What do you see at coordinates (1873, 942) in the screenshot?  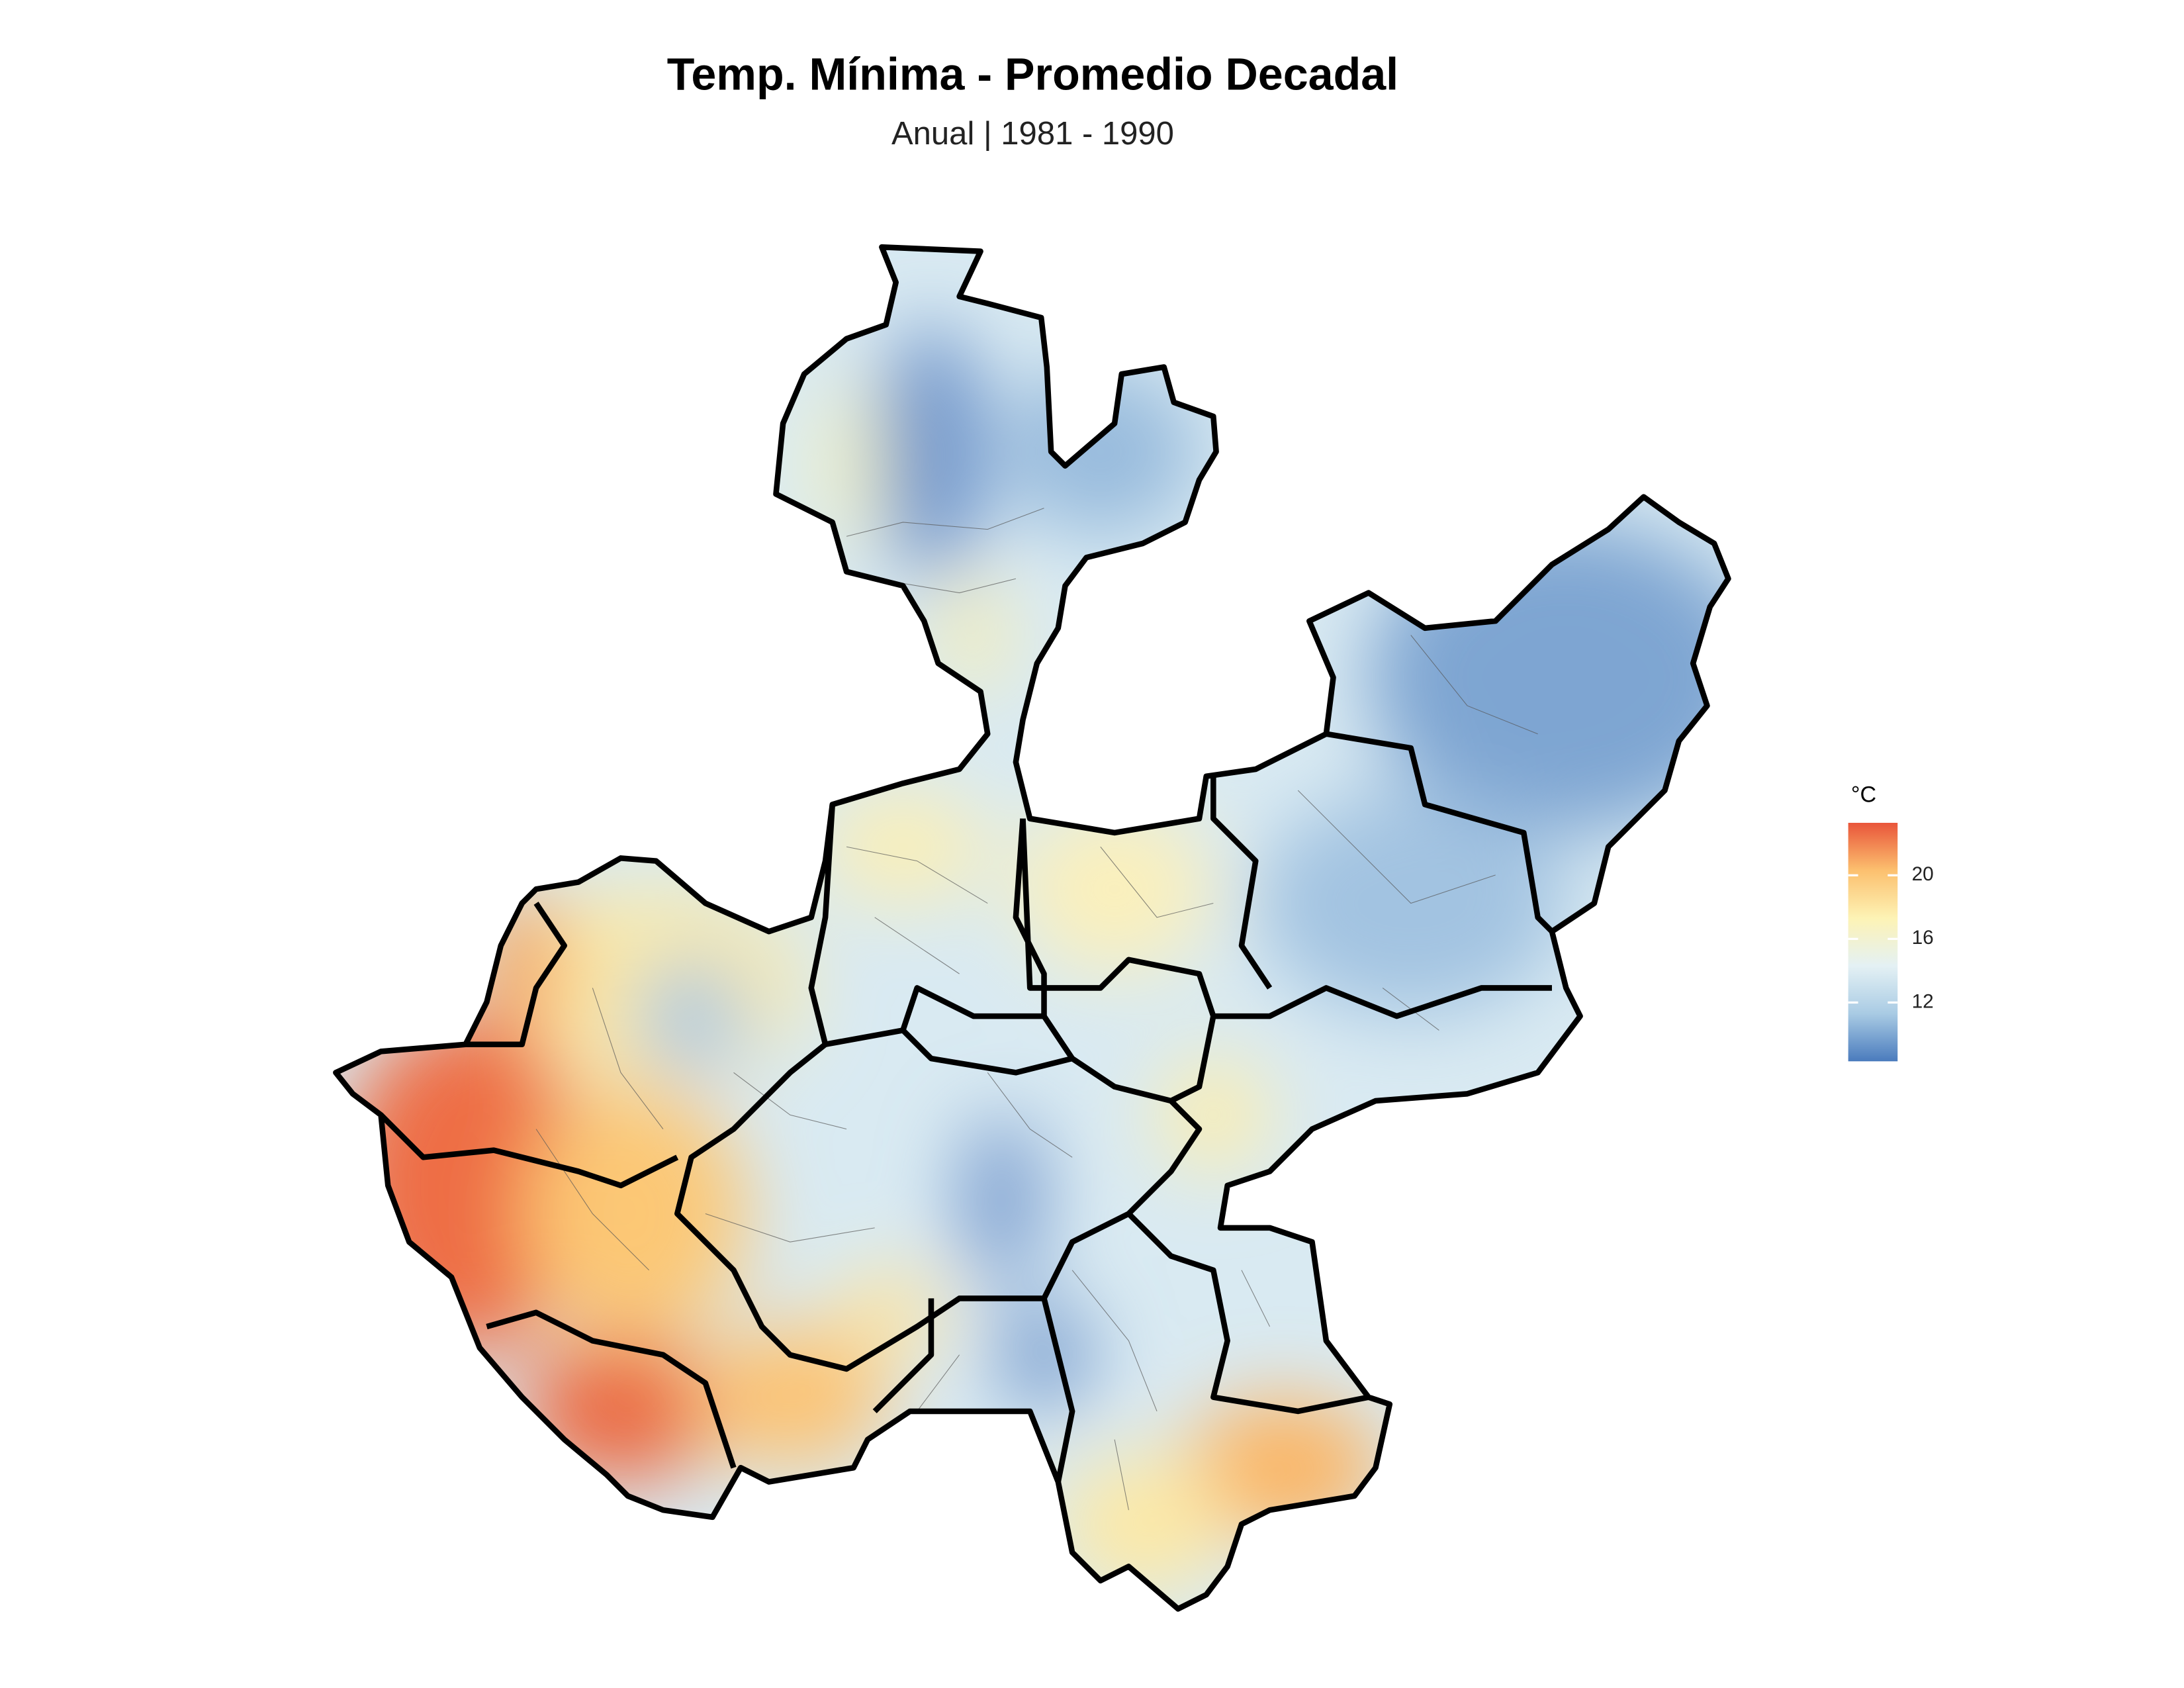 I see `legend-colorbar` at bounding box center [1873, 942].